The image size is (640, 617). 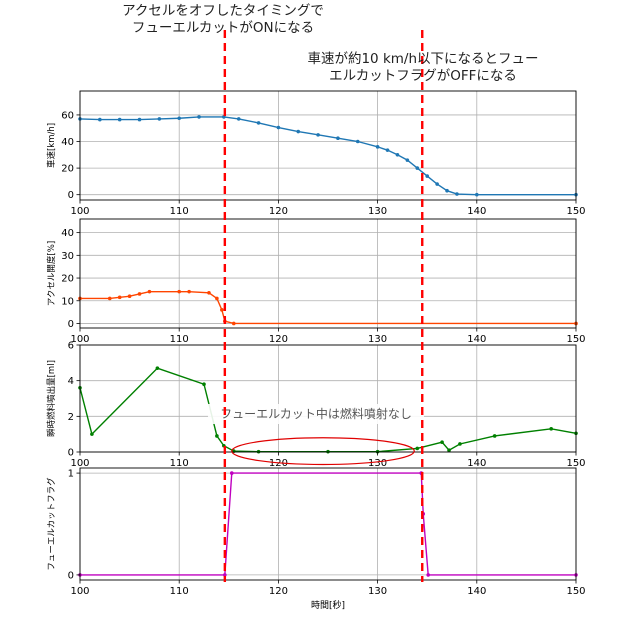 I want to click on y-tick-label: 6, so click(x=71, y=346).